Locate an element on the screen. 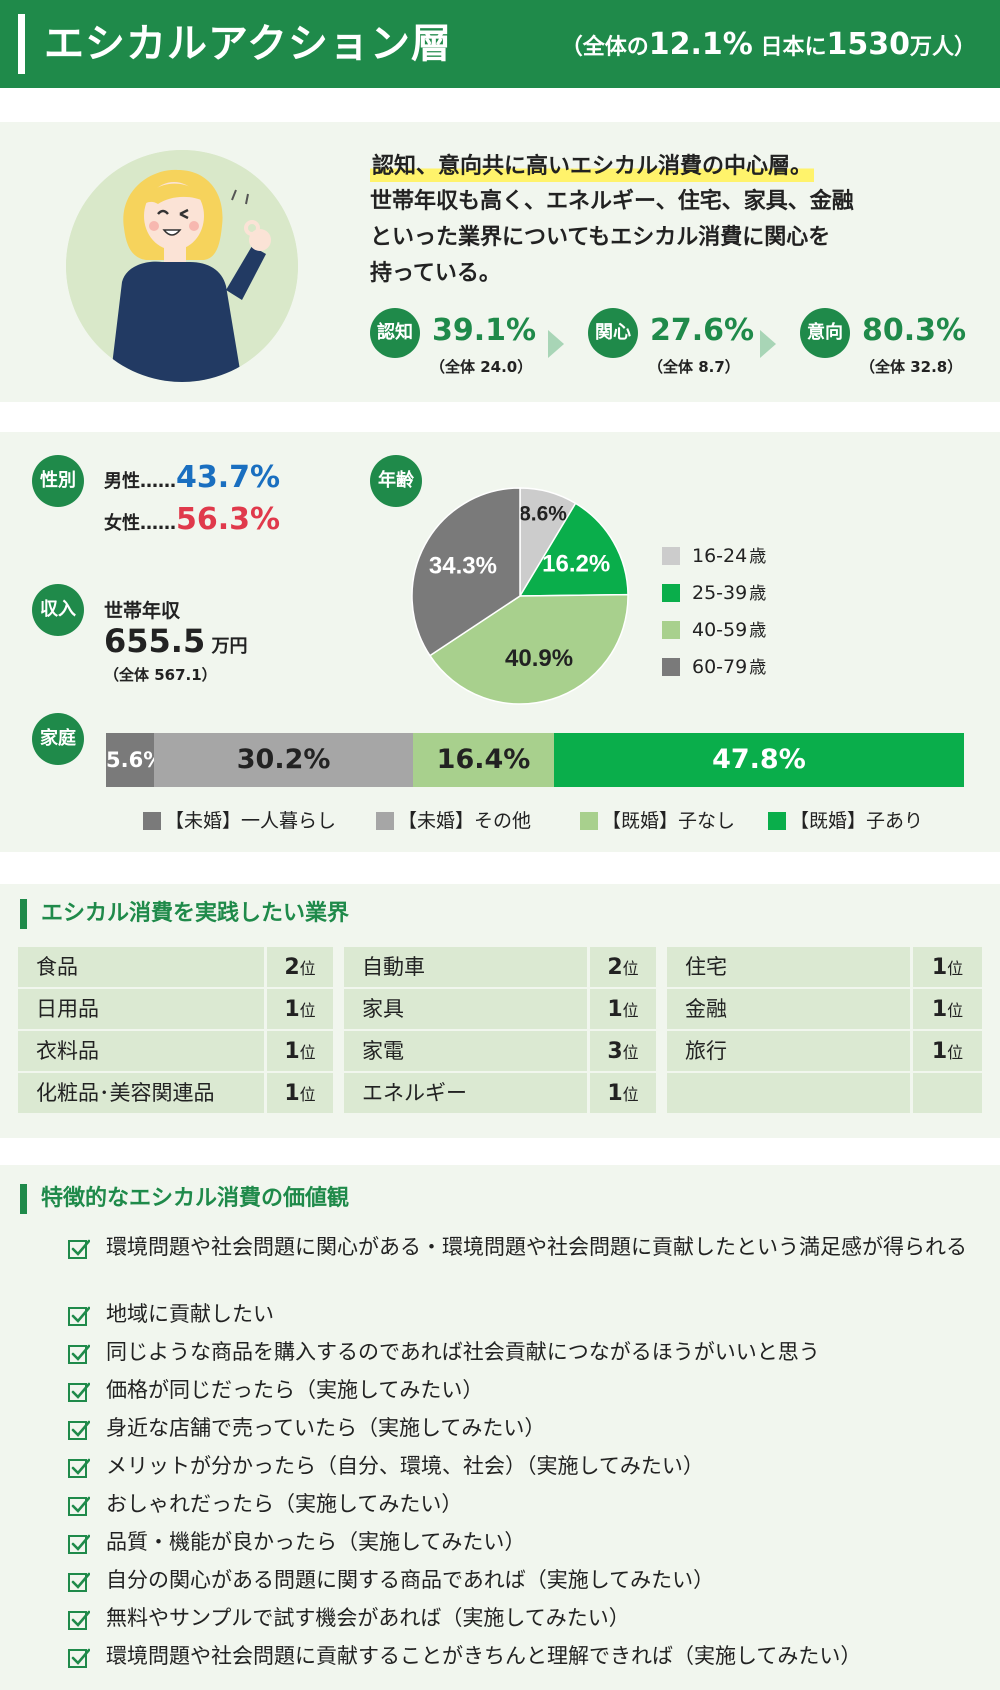 The width and height of the screenshot is (1000, 1690). income-label: 世帯年収 is located at coordinates (142, 611).